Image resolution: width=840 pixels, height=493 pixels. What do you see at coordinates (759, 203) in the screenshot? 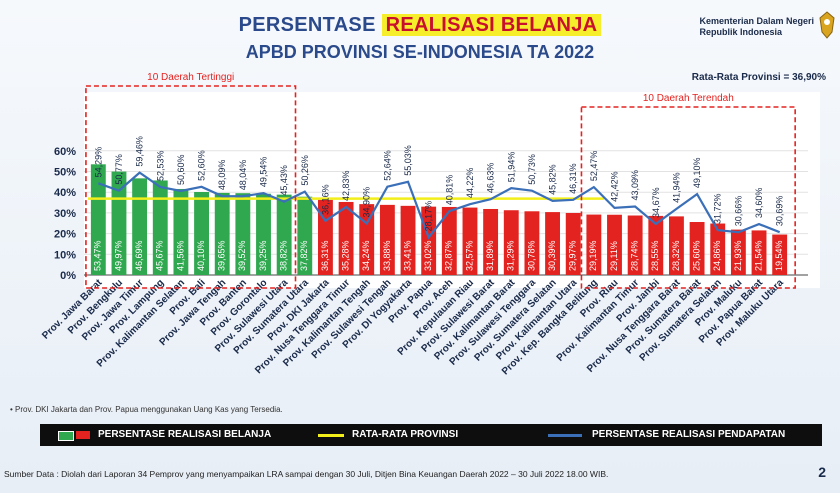
I see `revenue-value-label: 34,60%` at bounding box center [759, 203].